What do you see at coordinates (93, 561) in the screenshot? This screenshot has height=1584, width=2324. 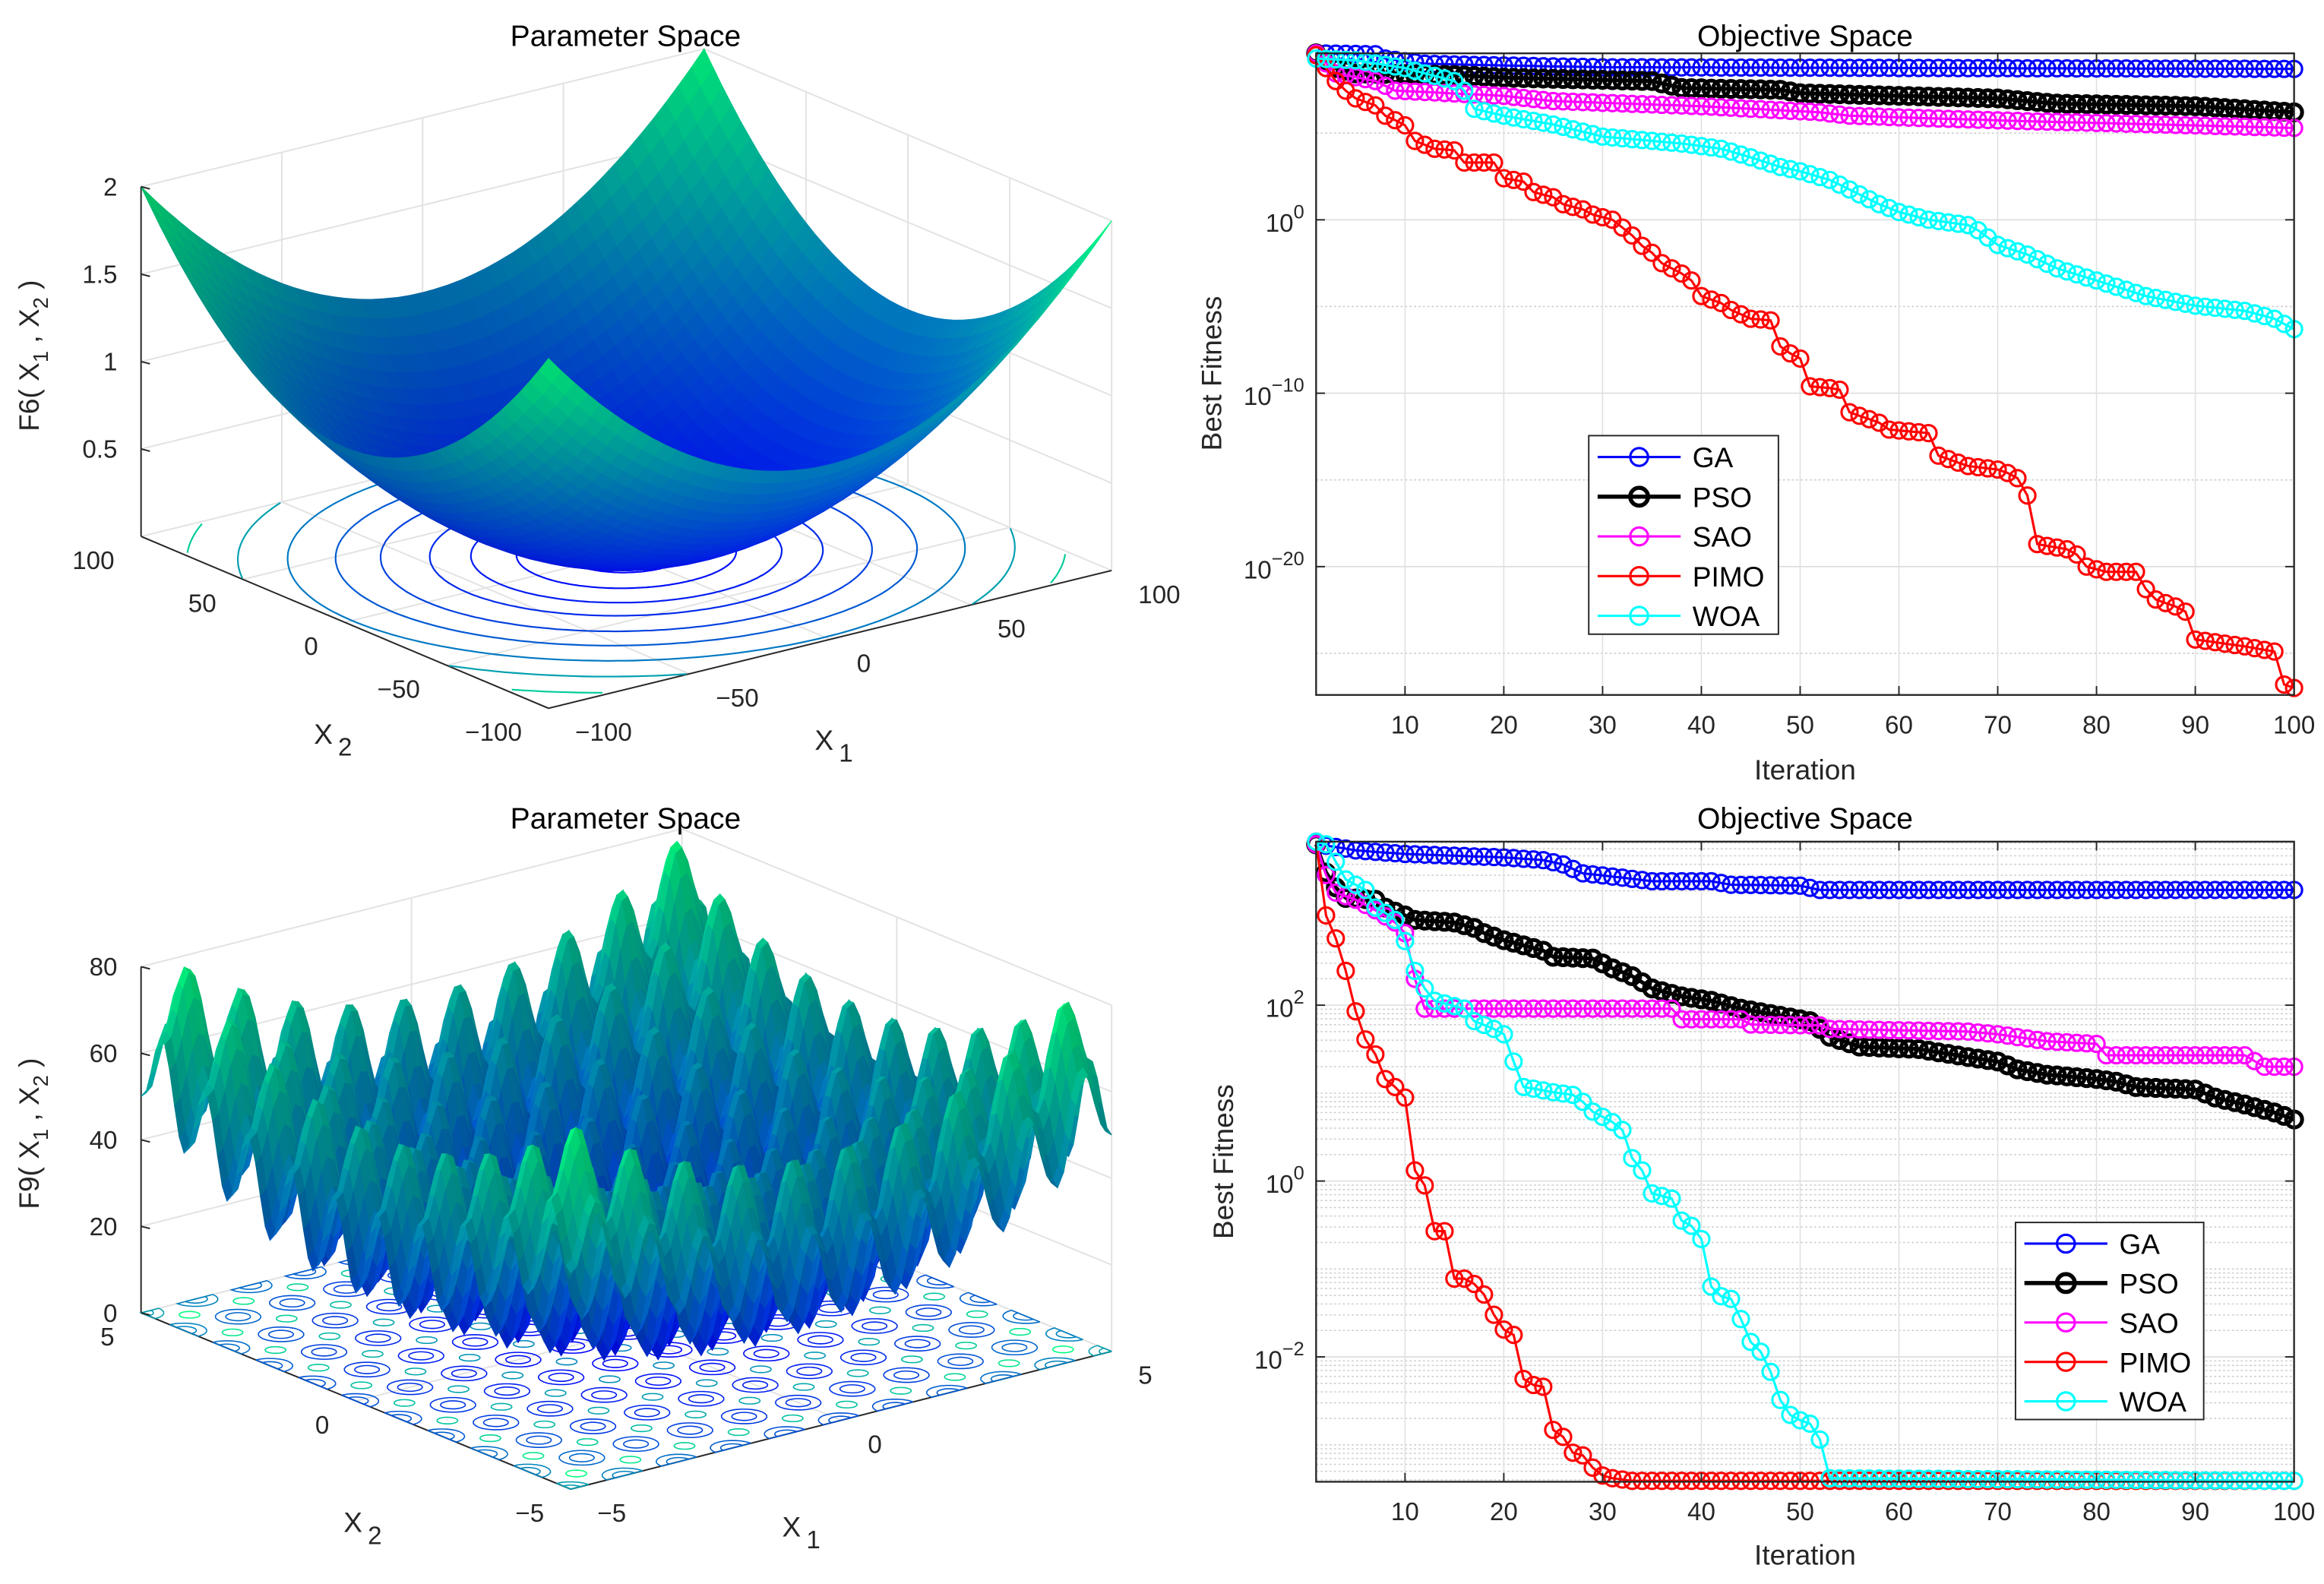 I see `y-tick-label: 100` at bounding box center [93, 561].